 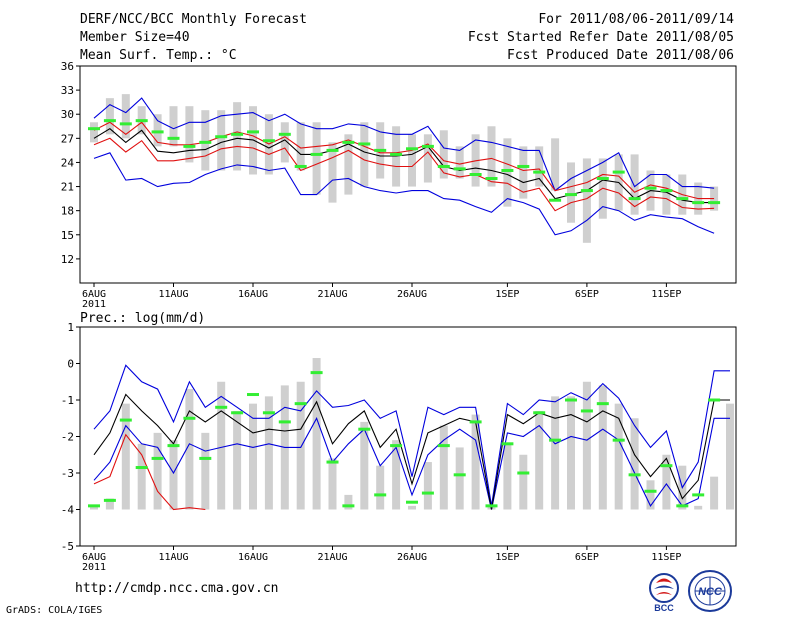 What do you see at coordinates (67, 473) in the screenshot?
I see `precip-y-tick-label: -3` at bounding box center [67, 473].